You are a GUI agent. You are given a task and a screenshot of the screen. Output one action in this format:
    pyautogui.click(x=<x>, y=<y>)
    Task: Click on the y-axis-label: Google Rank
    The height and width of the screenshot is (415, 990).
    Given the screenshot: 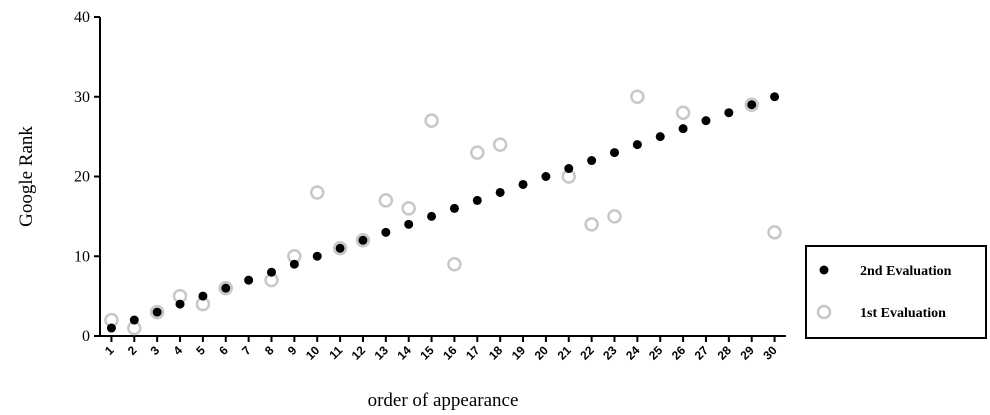 What is the action you would take?
    pyautogui.click(x=26, y=176)
    